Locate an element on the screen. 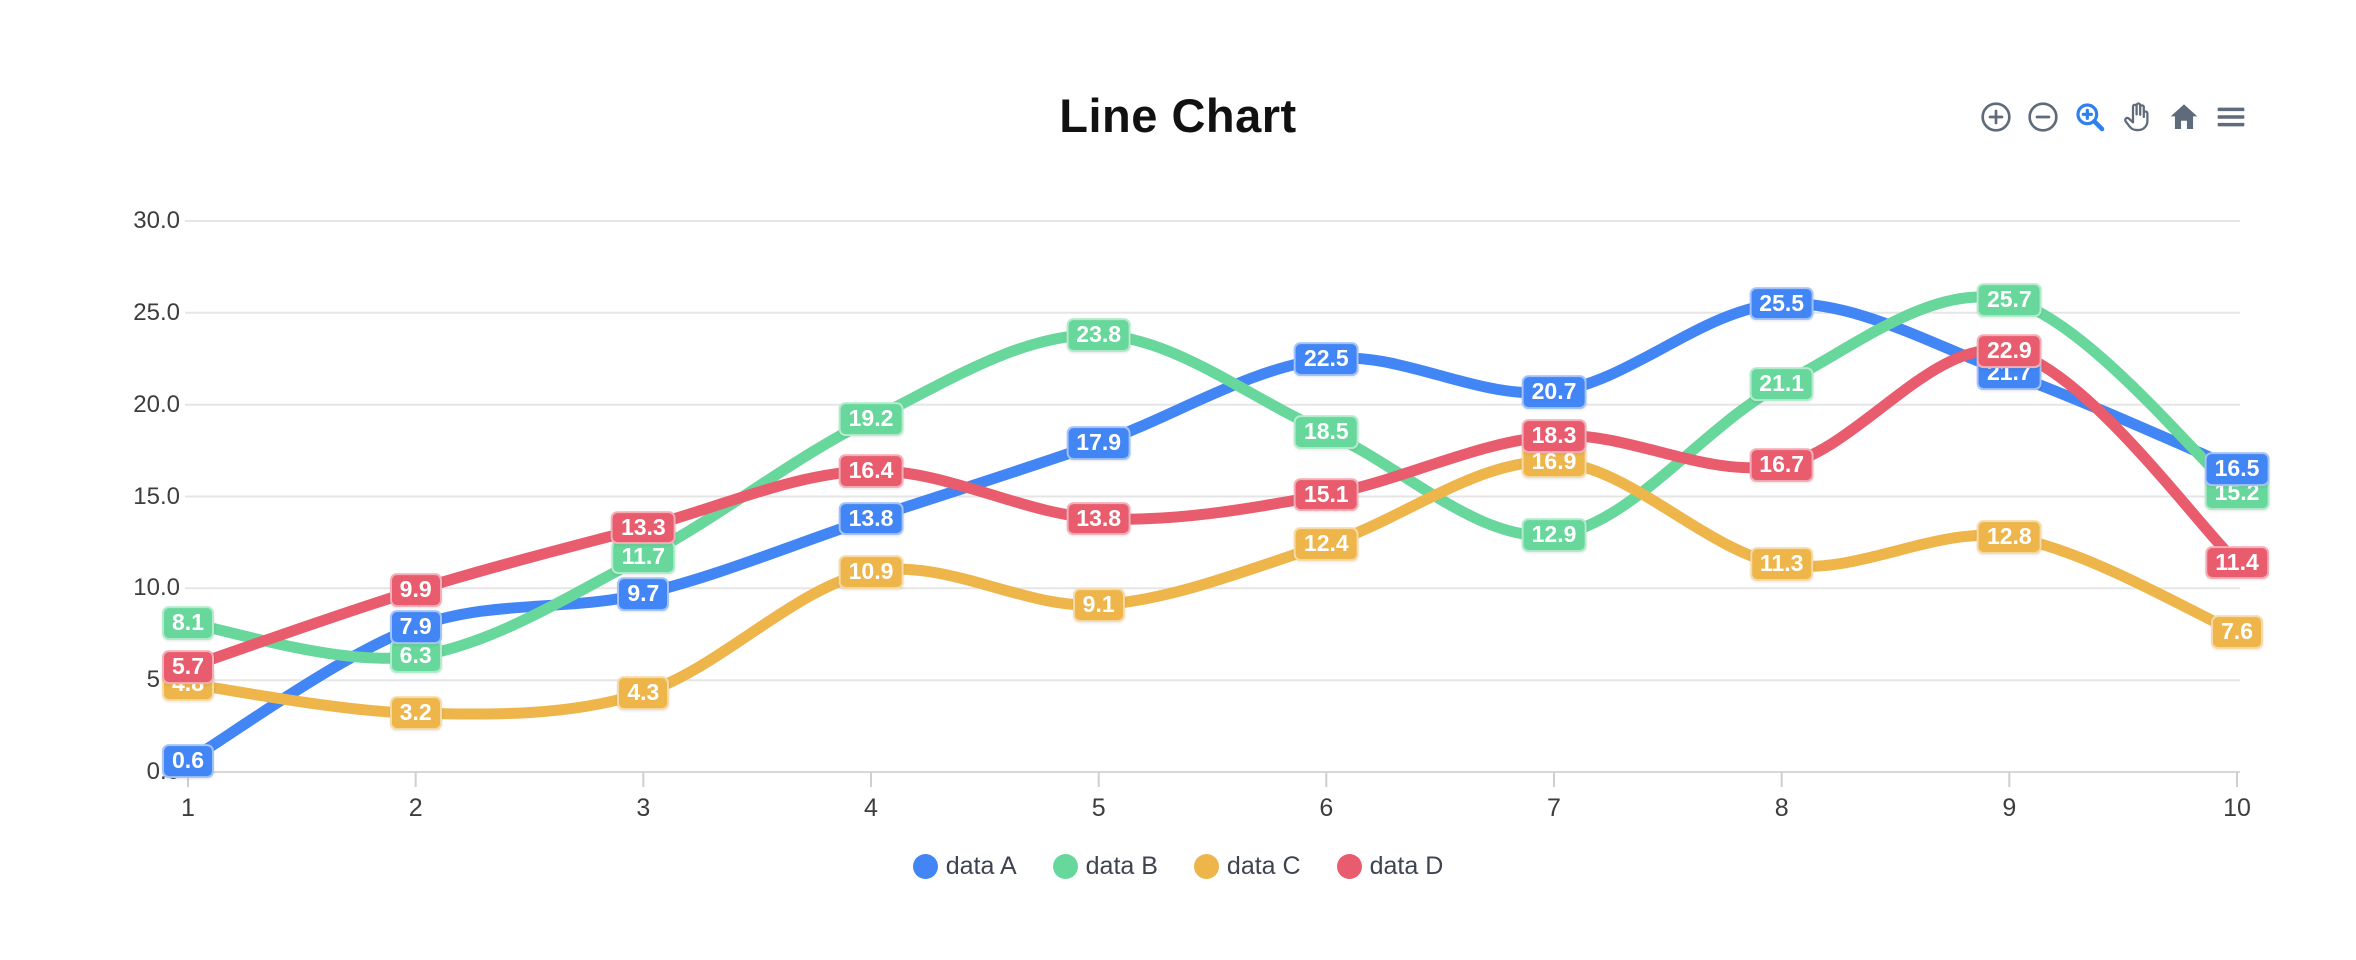  legend-item-data-d: data D is located at coordinates (1390, 866).